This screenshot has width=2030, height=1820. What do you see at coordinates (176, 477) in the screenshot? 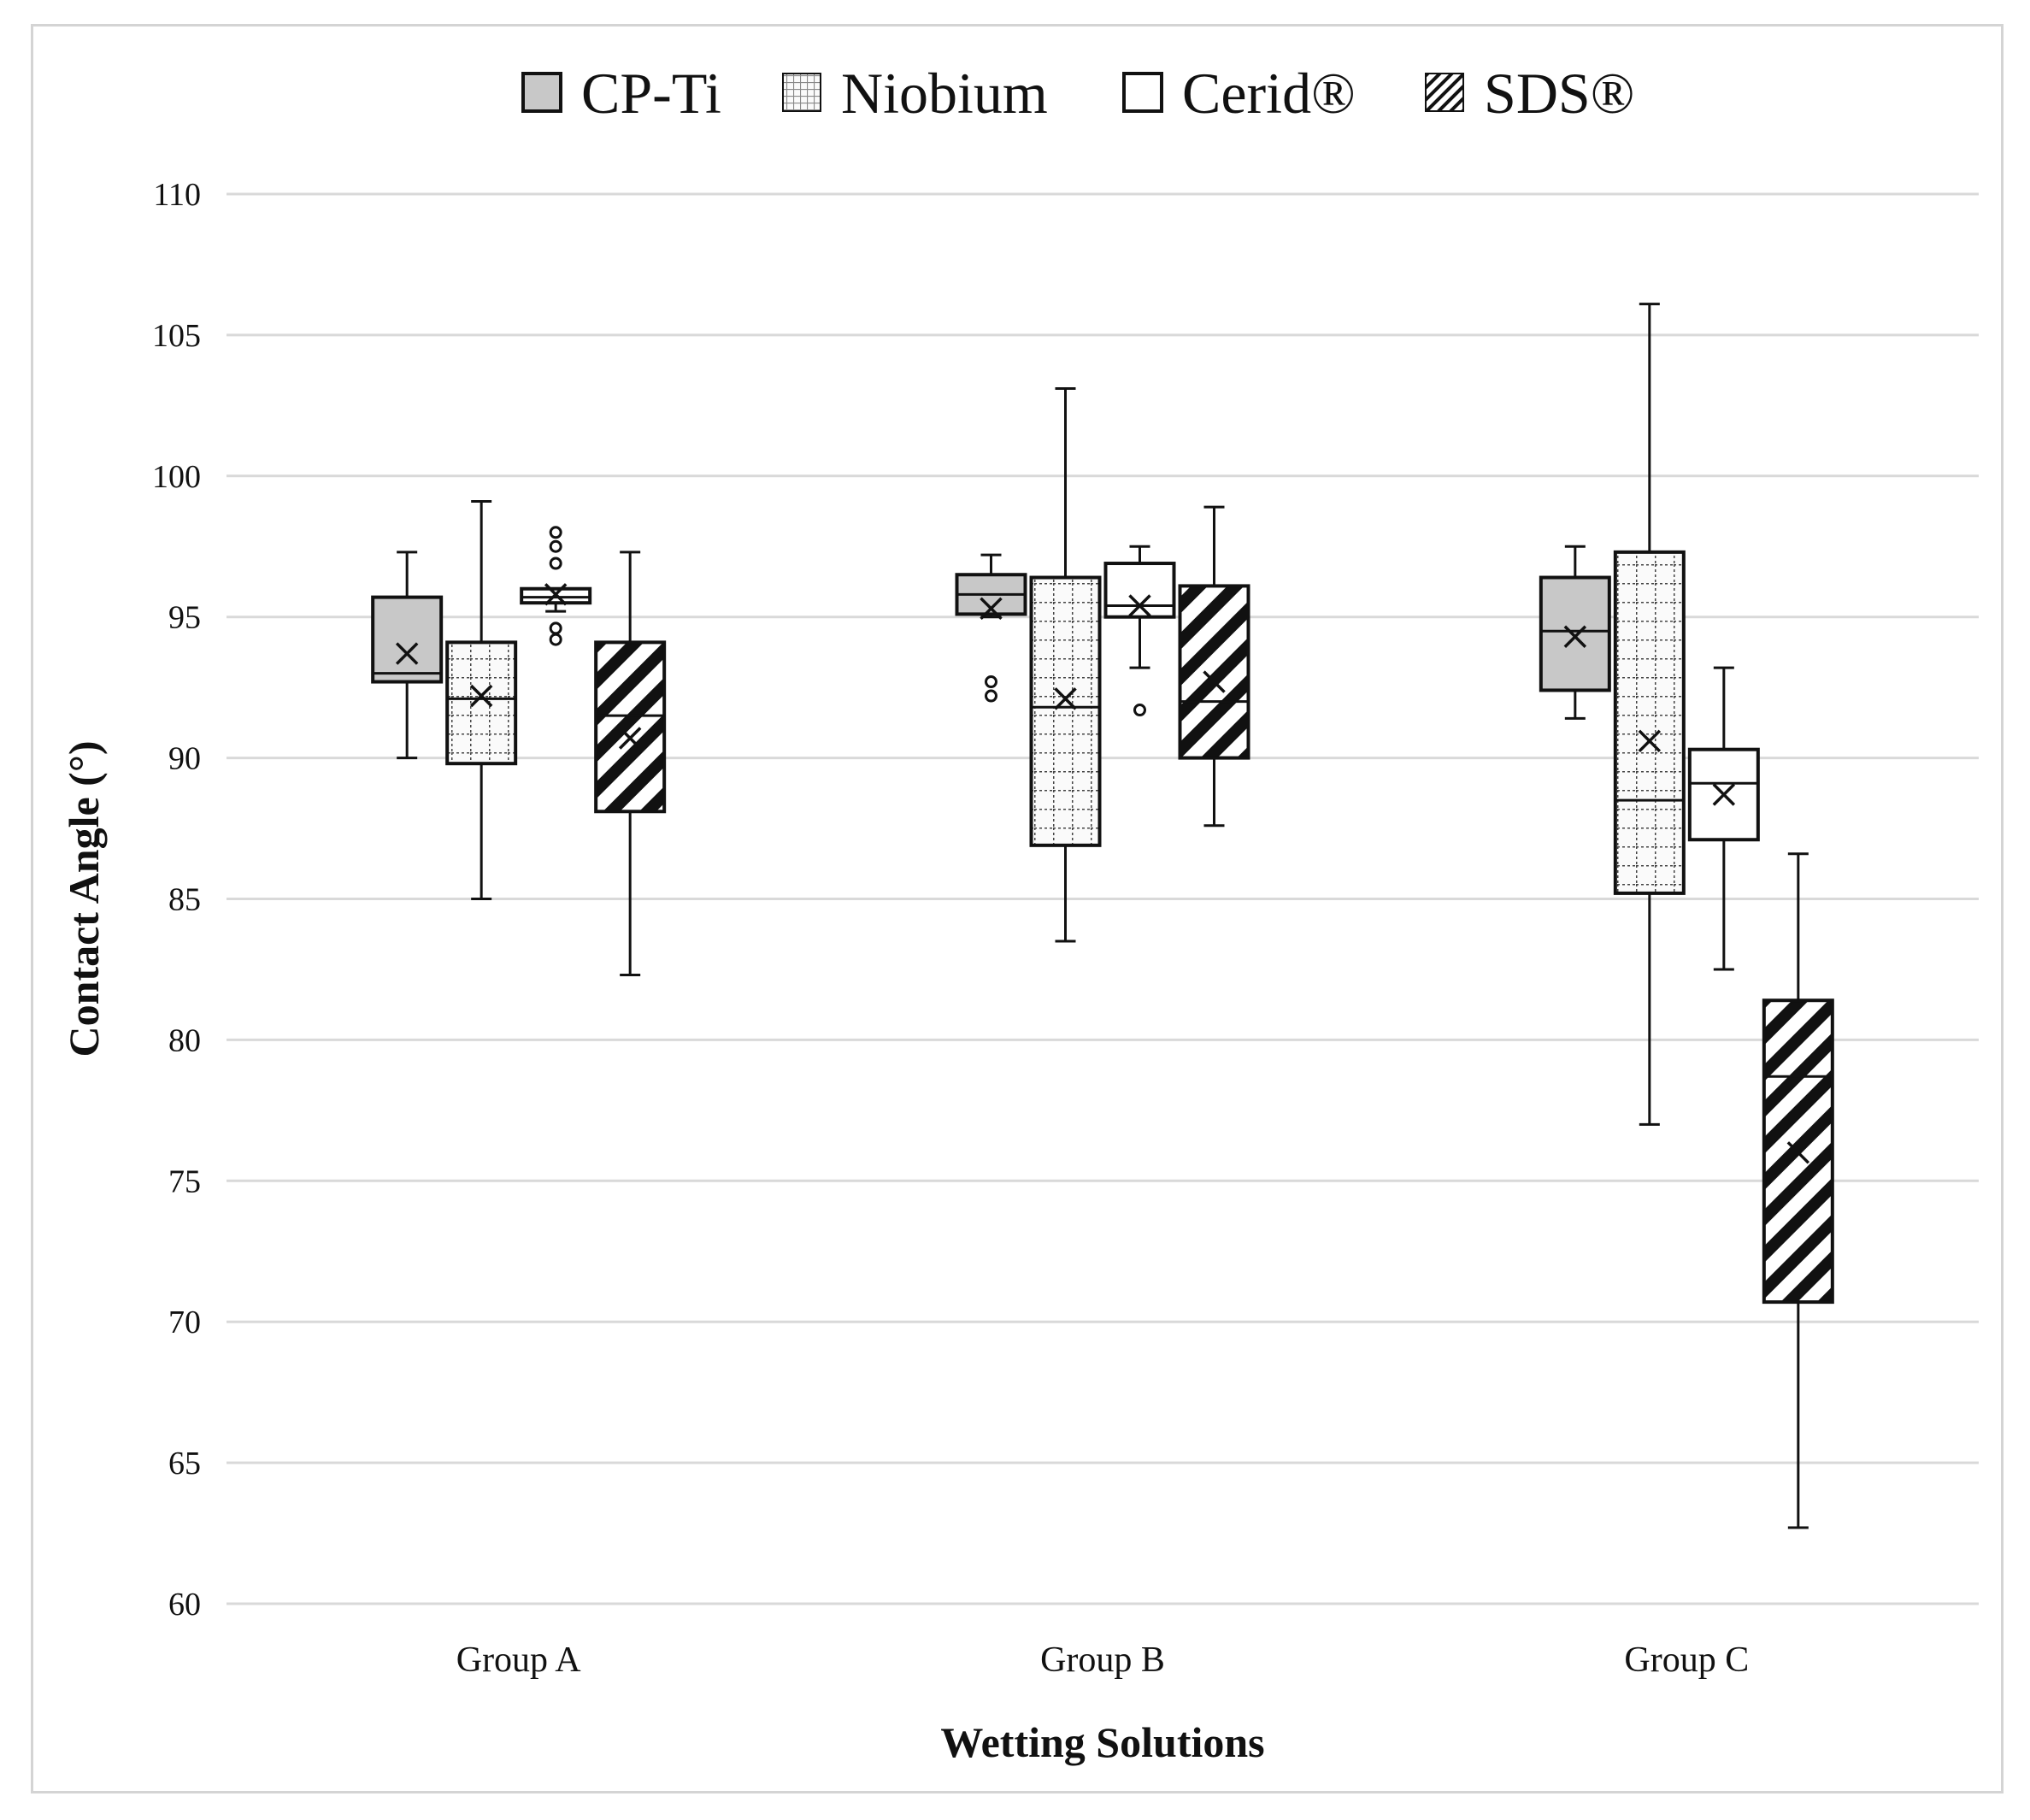
I see `y-tick-label-100: 100` at bounding box center [176, 477].